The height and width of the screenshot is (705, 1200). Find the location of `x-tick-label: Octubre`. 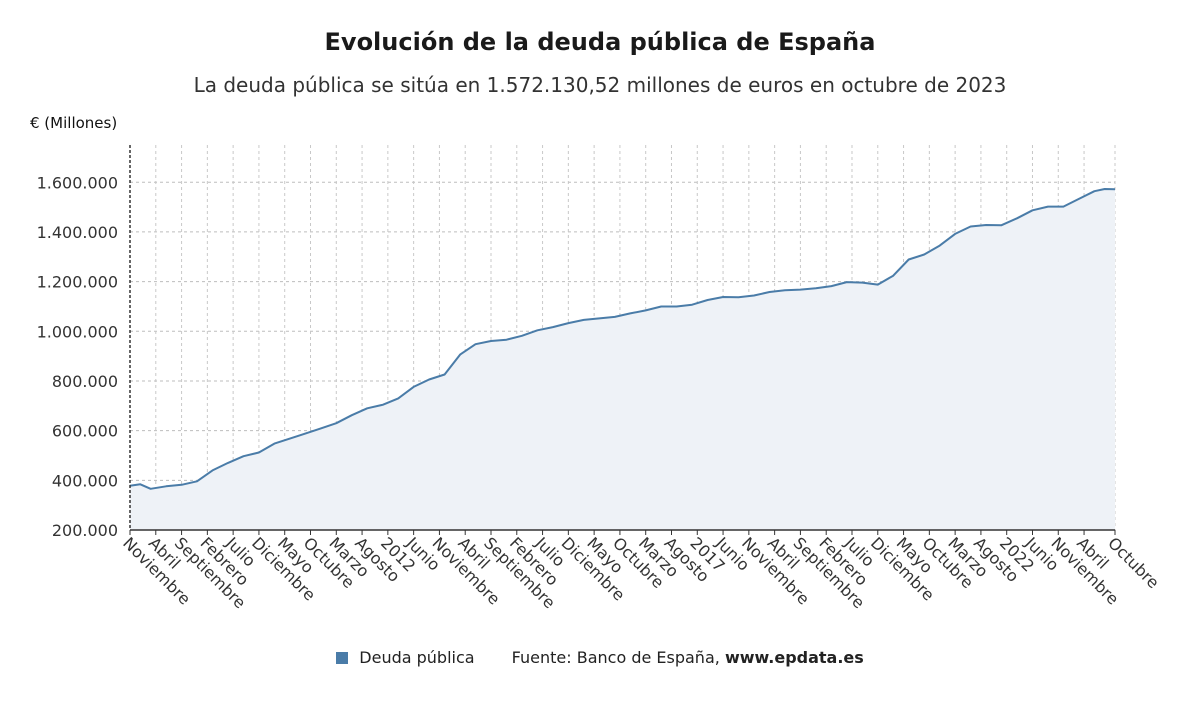

x-tick-label: Octubre is located at coordinates (1133, 562).